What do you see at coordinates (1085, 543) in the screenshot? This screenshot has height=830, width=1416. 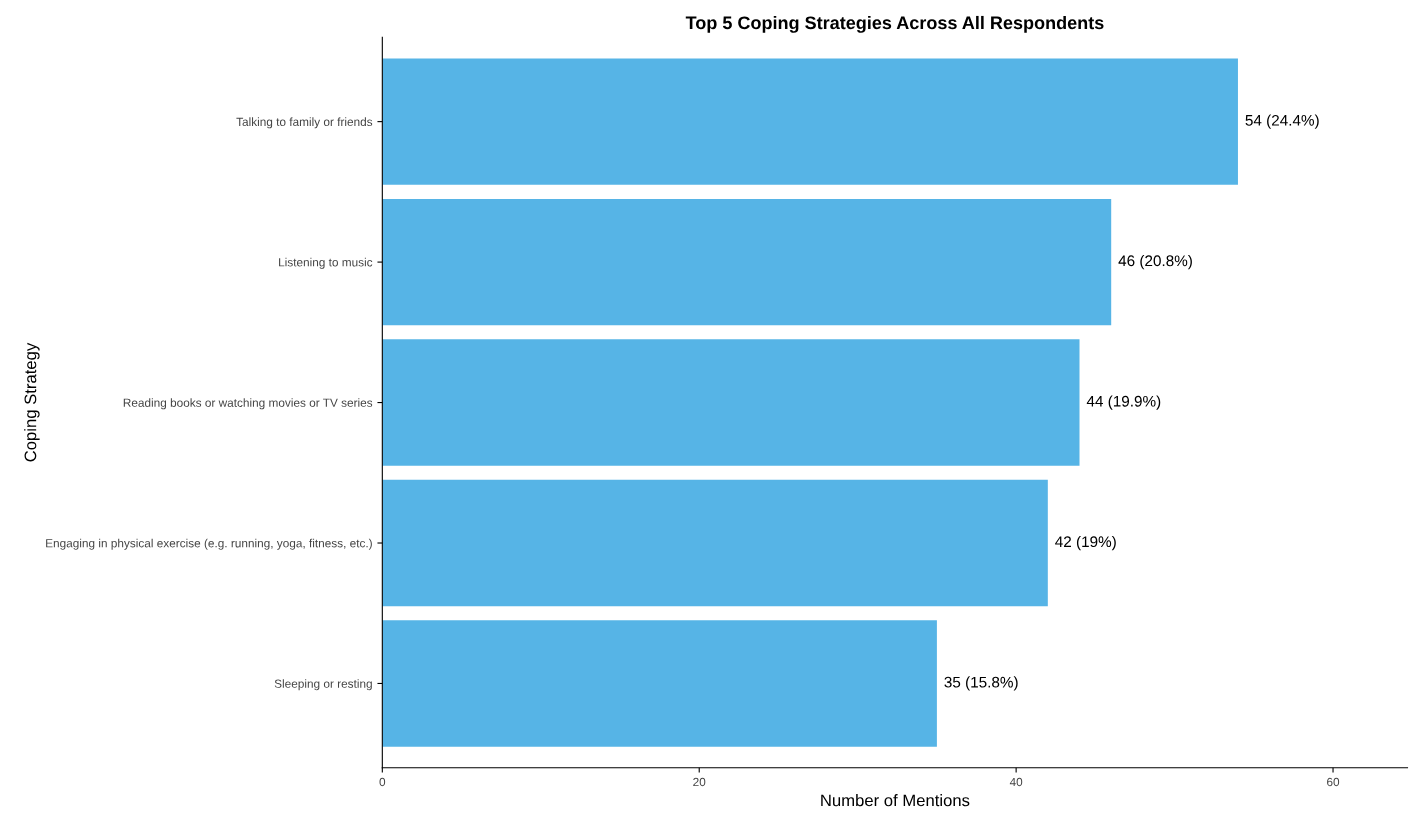 I see `data-label: 42 (19%)` at bounding box center [1085, 543].